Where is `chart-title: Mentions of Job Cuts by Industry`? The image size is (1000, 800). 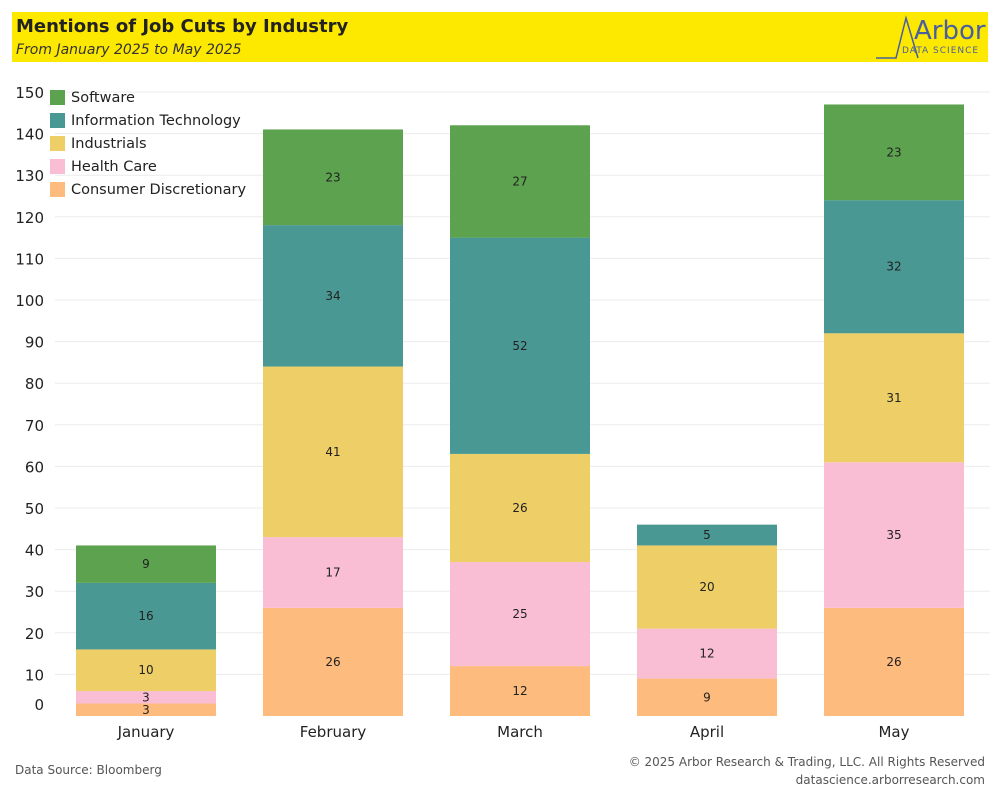
chart-title: Mentions of Job Cuts by Industry is located at coordinates (182, 26).